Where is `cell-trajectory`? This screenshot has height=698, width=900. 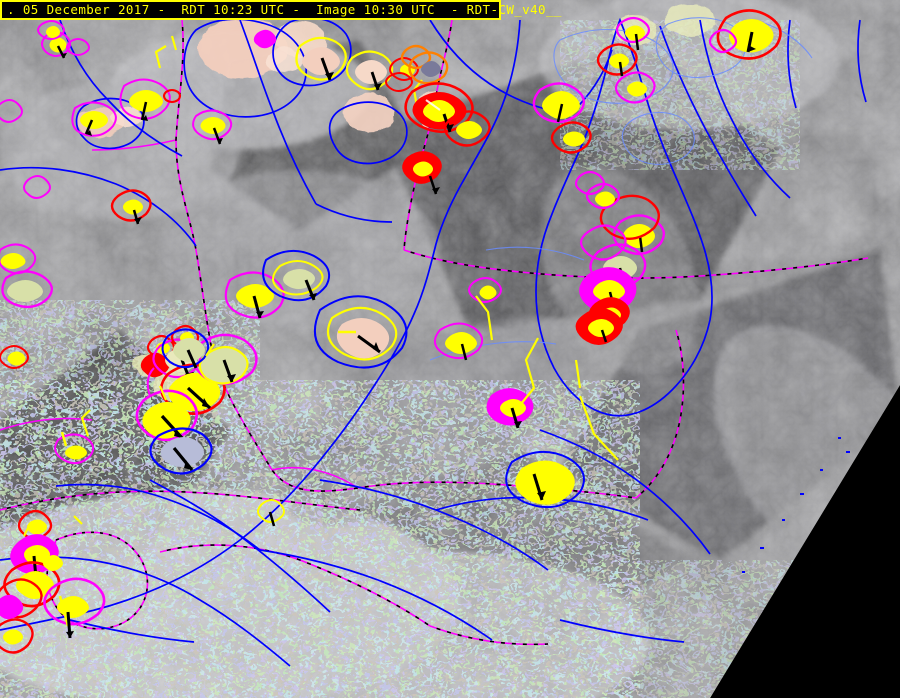
cell-trajectory is located at coordinates (144, 434).